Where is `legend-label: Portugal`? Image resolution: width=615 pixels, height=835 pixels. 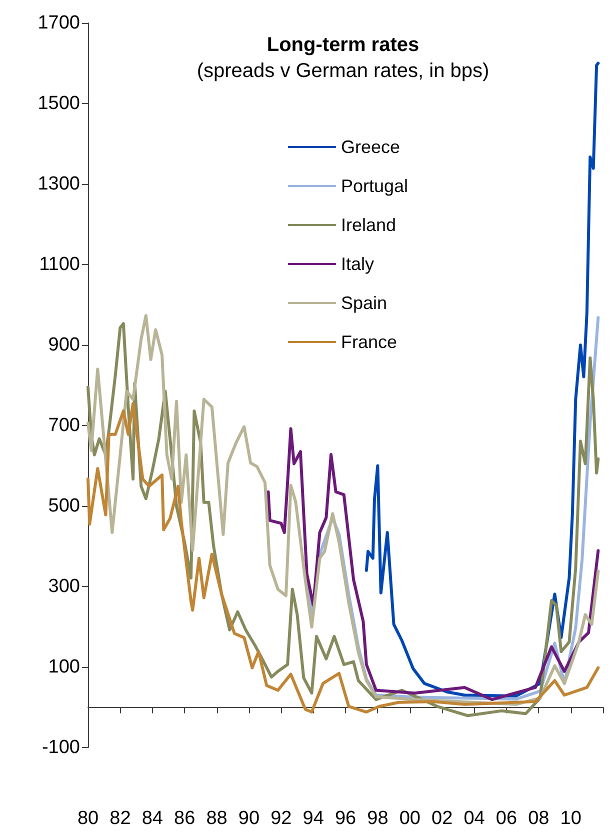 legend-label: Portugal is located at coordinates (374, 186).